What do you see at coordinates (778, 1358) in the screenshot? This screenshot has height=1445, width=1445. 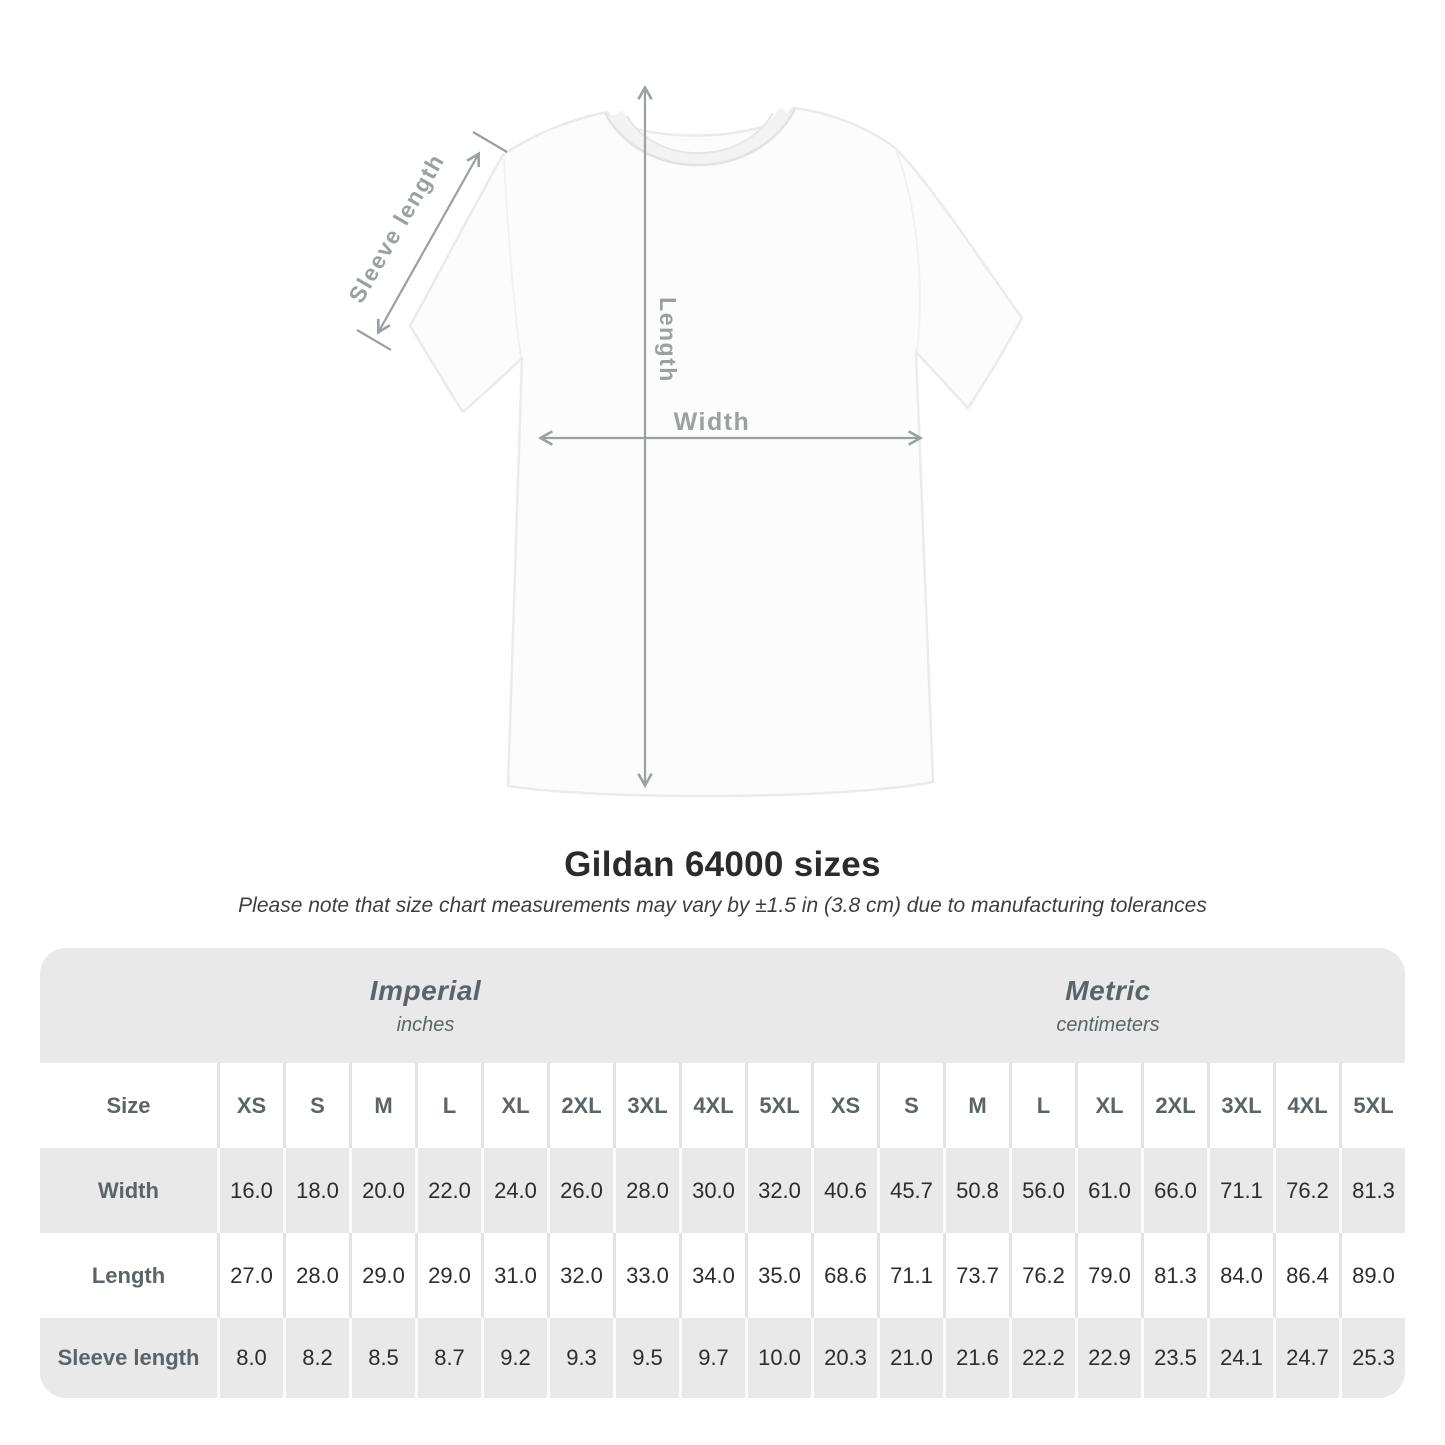 I see `value-cell: 10.0` at bounding box center [778, 1358].